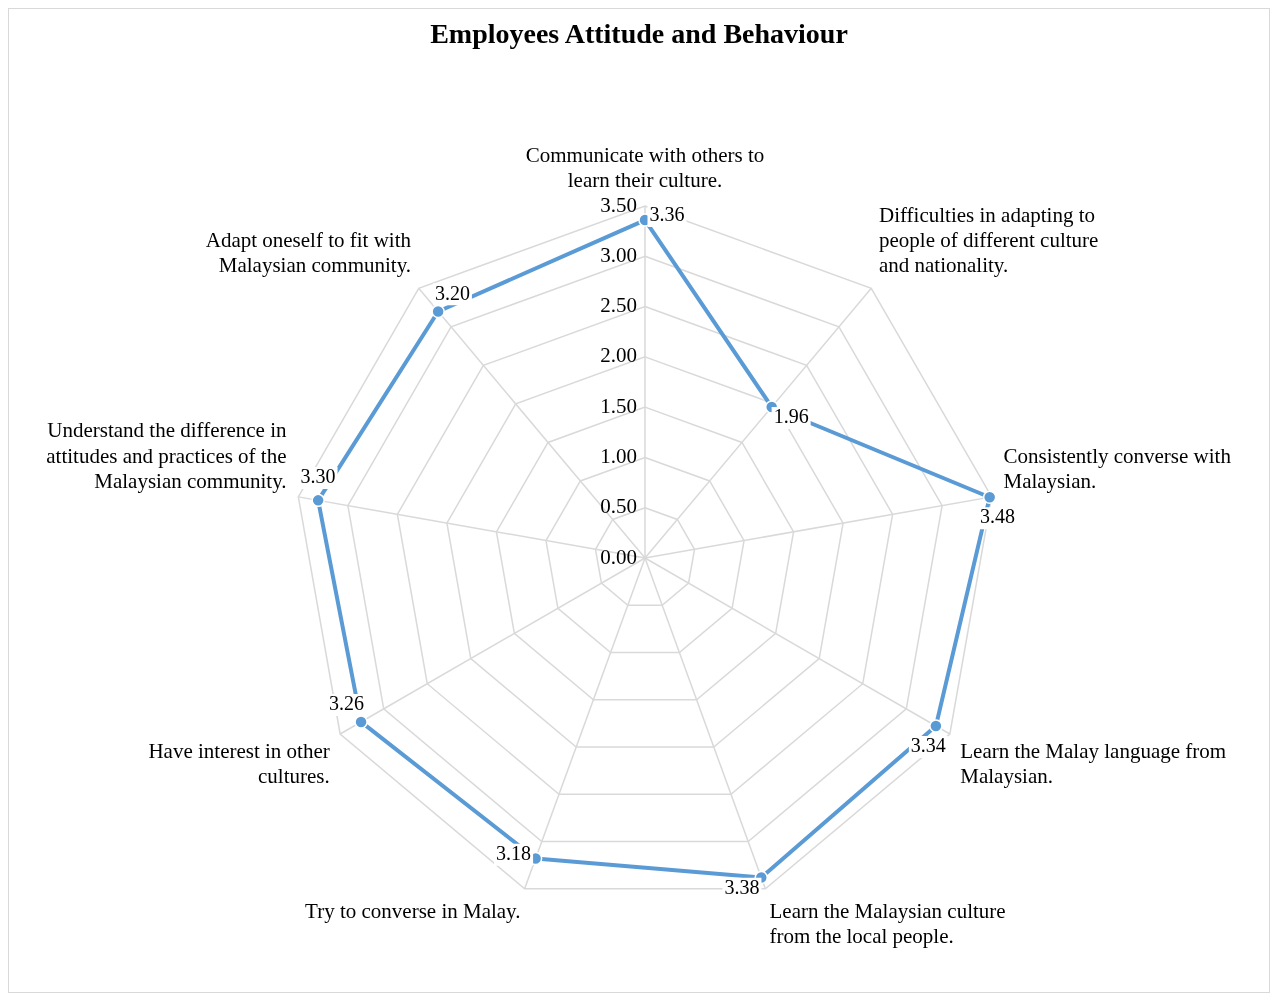  What do you see at coordinates (988, 240) in the screenshot?
I see `spoke-label: Difficulties in adapting to people of different culture and nationality.` at bounding box center [988, 240].